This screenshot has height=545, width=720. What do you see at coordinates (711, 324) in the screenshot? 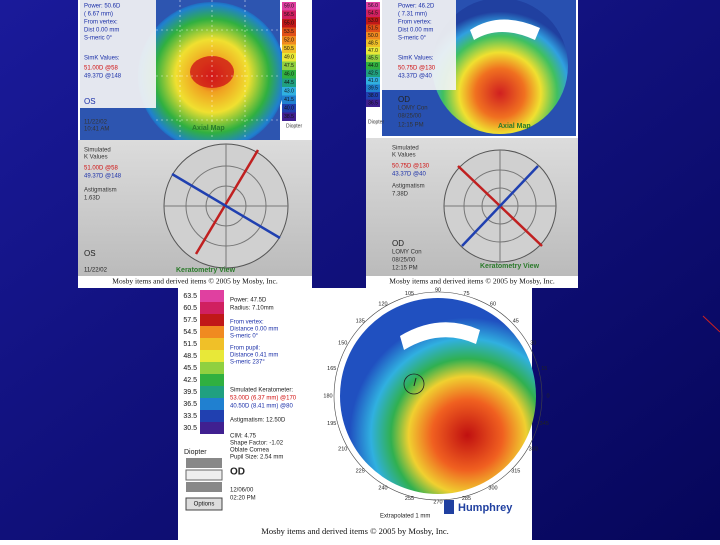
I see `decor-line` at bounding box center [711, 324].